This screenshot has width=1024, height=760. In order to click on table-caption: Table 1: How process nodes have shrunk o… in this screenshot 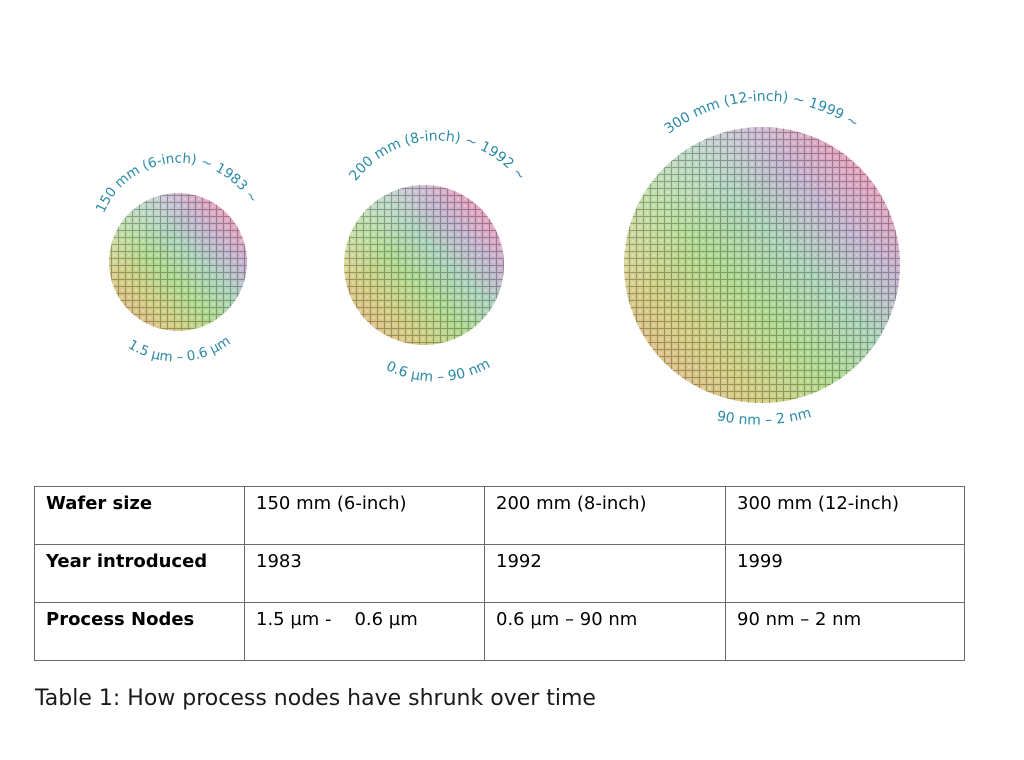, I will do `click(315, 698)`.